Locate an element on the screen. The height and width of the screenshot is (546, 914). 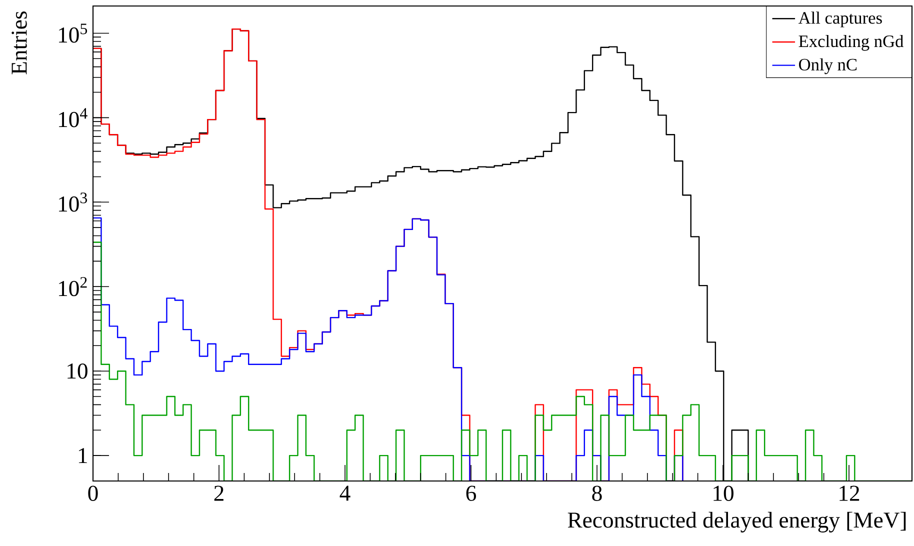
x-tick-label: 0 is located at coordinates (93, 493).